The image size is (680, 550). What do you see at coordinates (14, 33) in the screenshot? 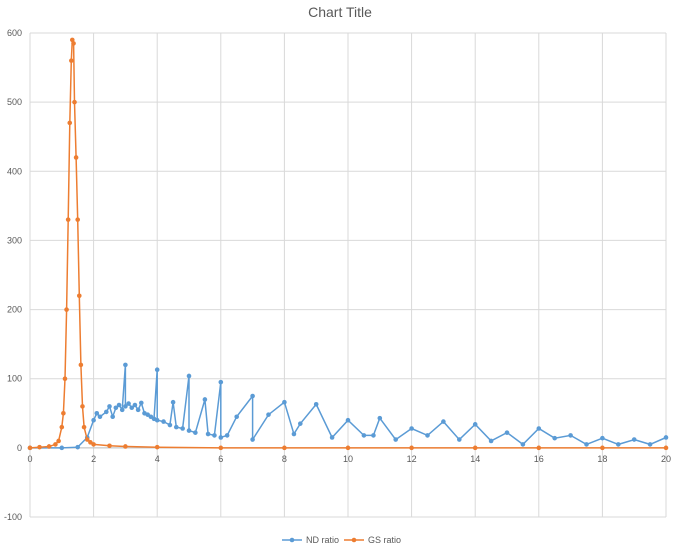
I see `y-tick-label: 600` at bounding box center [14, 33].